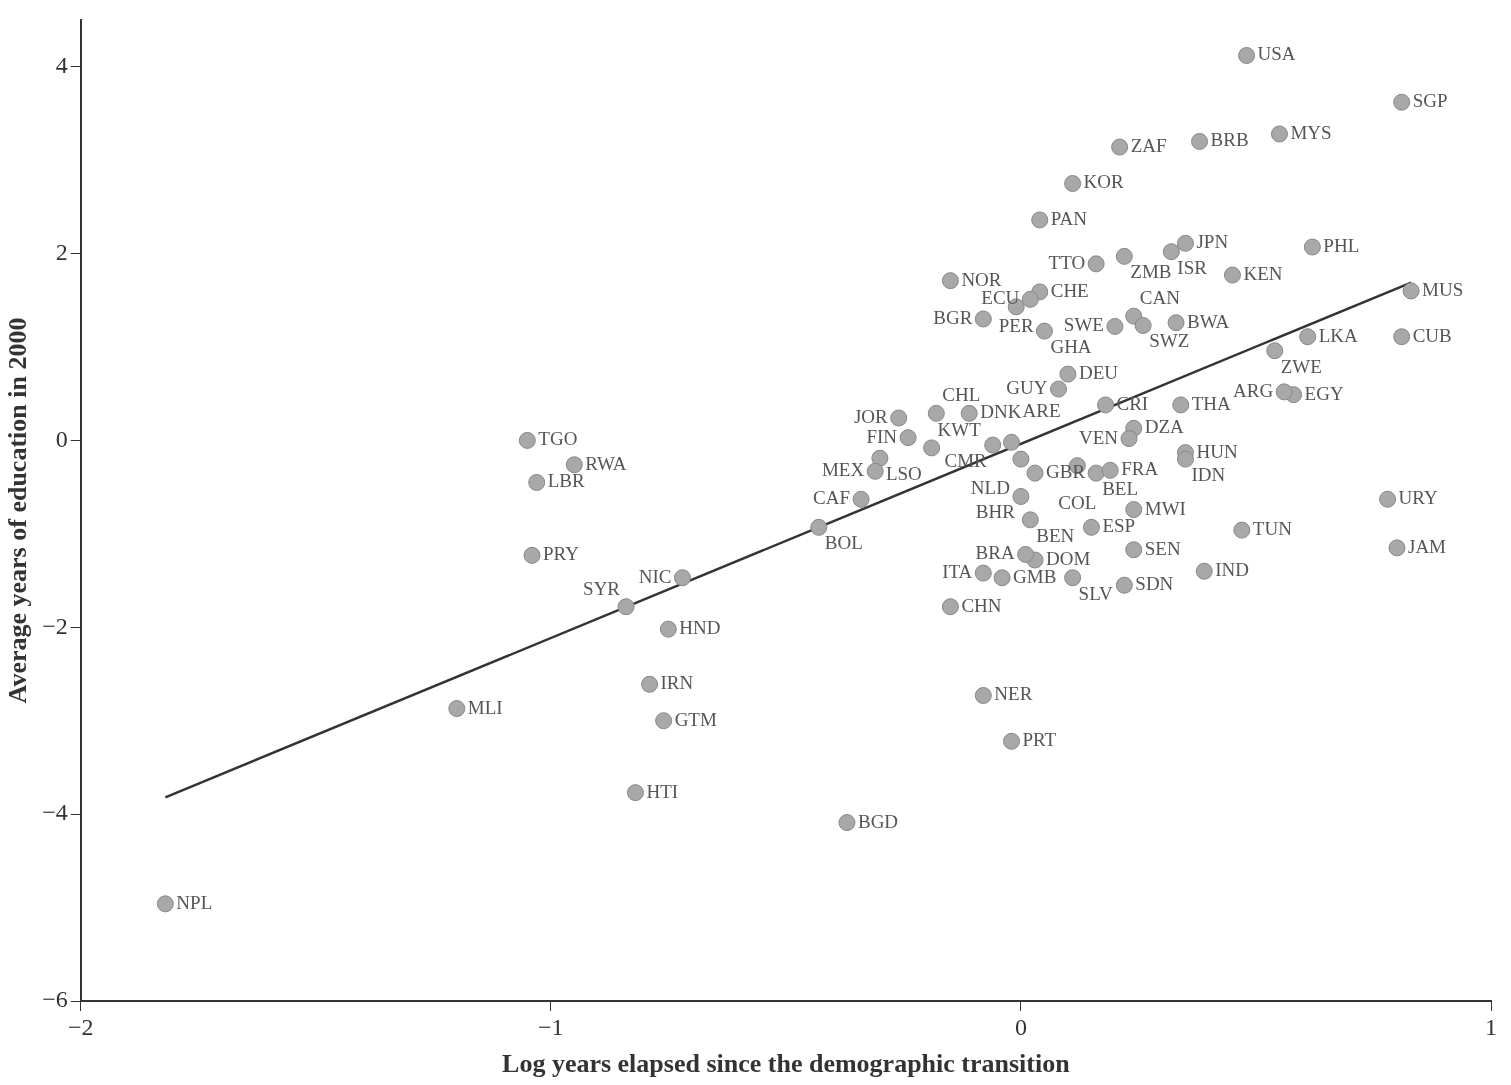 The image size is (1511, 1085). I want to click on annotation: ESP, so click(1119, 526).